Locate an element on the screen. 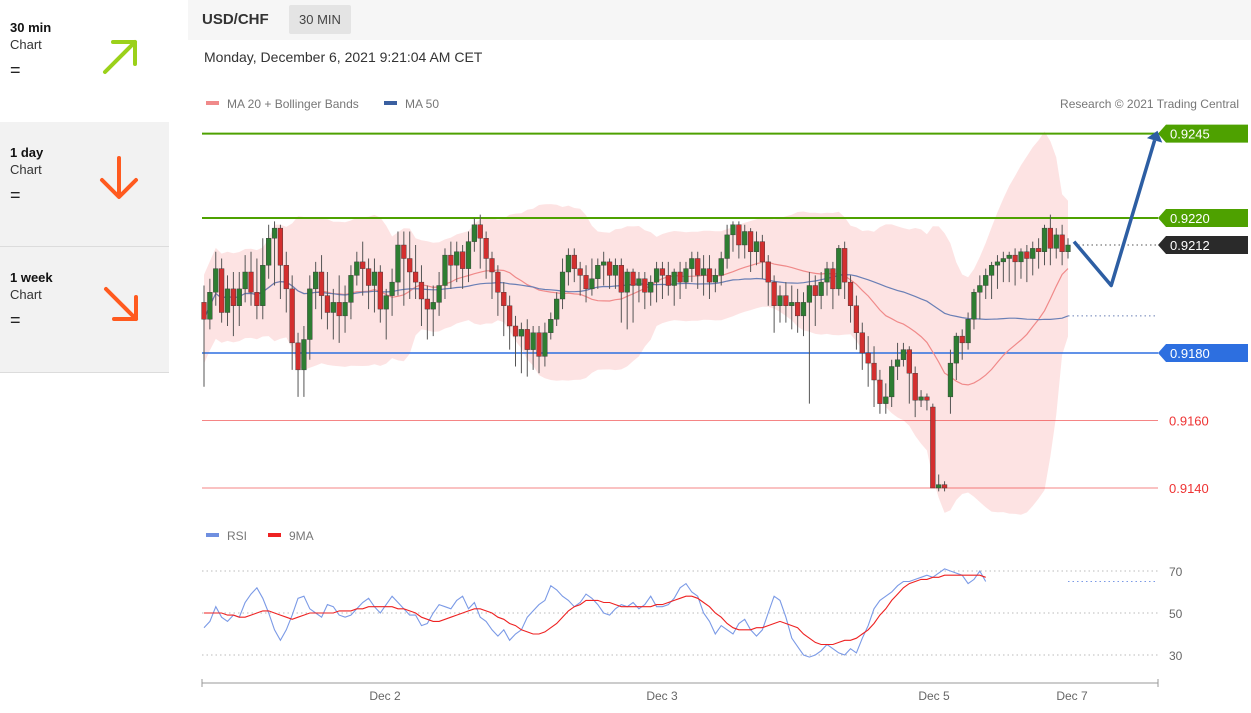 The image size is (1251, 713). level-label: 0.9245 is located at coordinates (1190, 134).